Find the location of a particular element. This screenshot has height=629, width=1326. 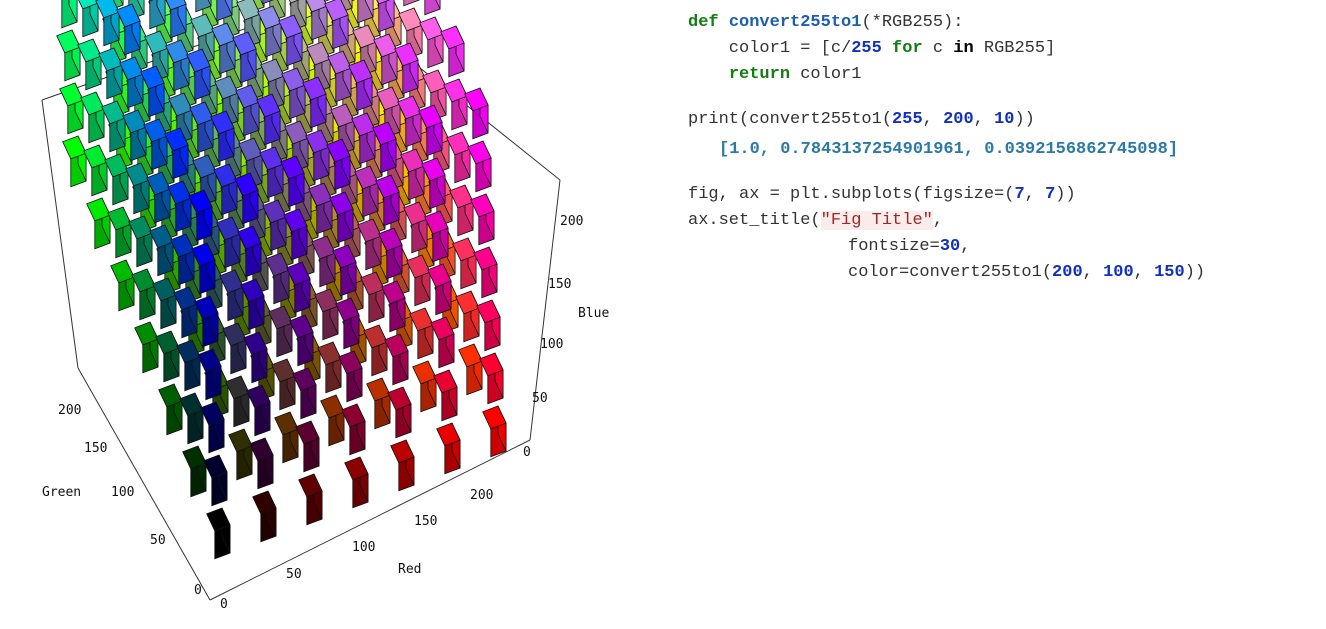

red-tick-0: 0 is located at coordinates (224, 604).